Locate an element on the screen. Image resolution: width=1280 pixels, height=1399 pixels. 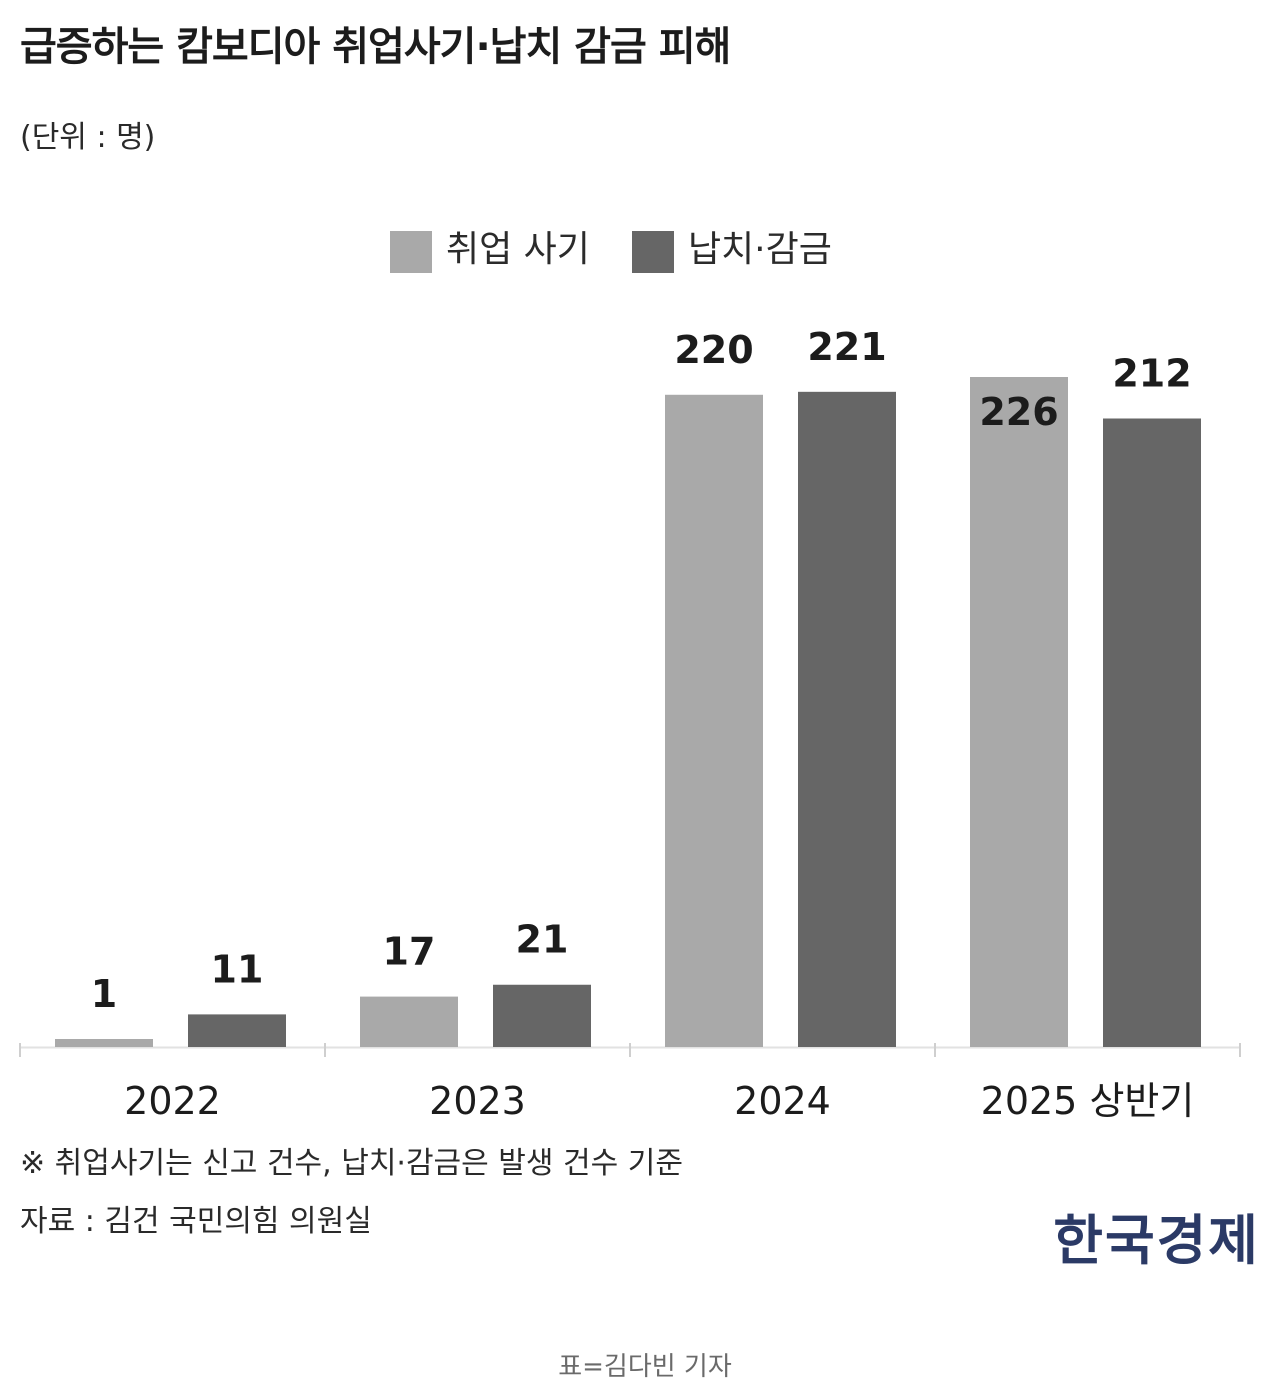
legend-item-kidnap: 납치·감금 is located at coordinates (731, 246).